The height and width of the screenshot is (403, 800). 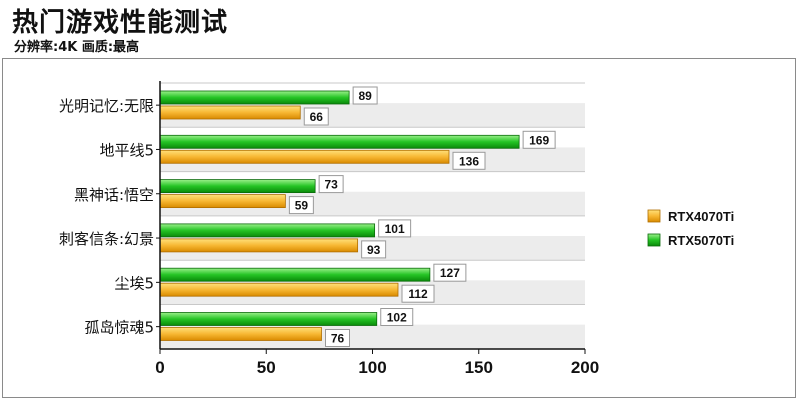 I want to click on value-label-rtx5070ti: 127, so click(x=450, y=273).